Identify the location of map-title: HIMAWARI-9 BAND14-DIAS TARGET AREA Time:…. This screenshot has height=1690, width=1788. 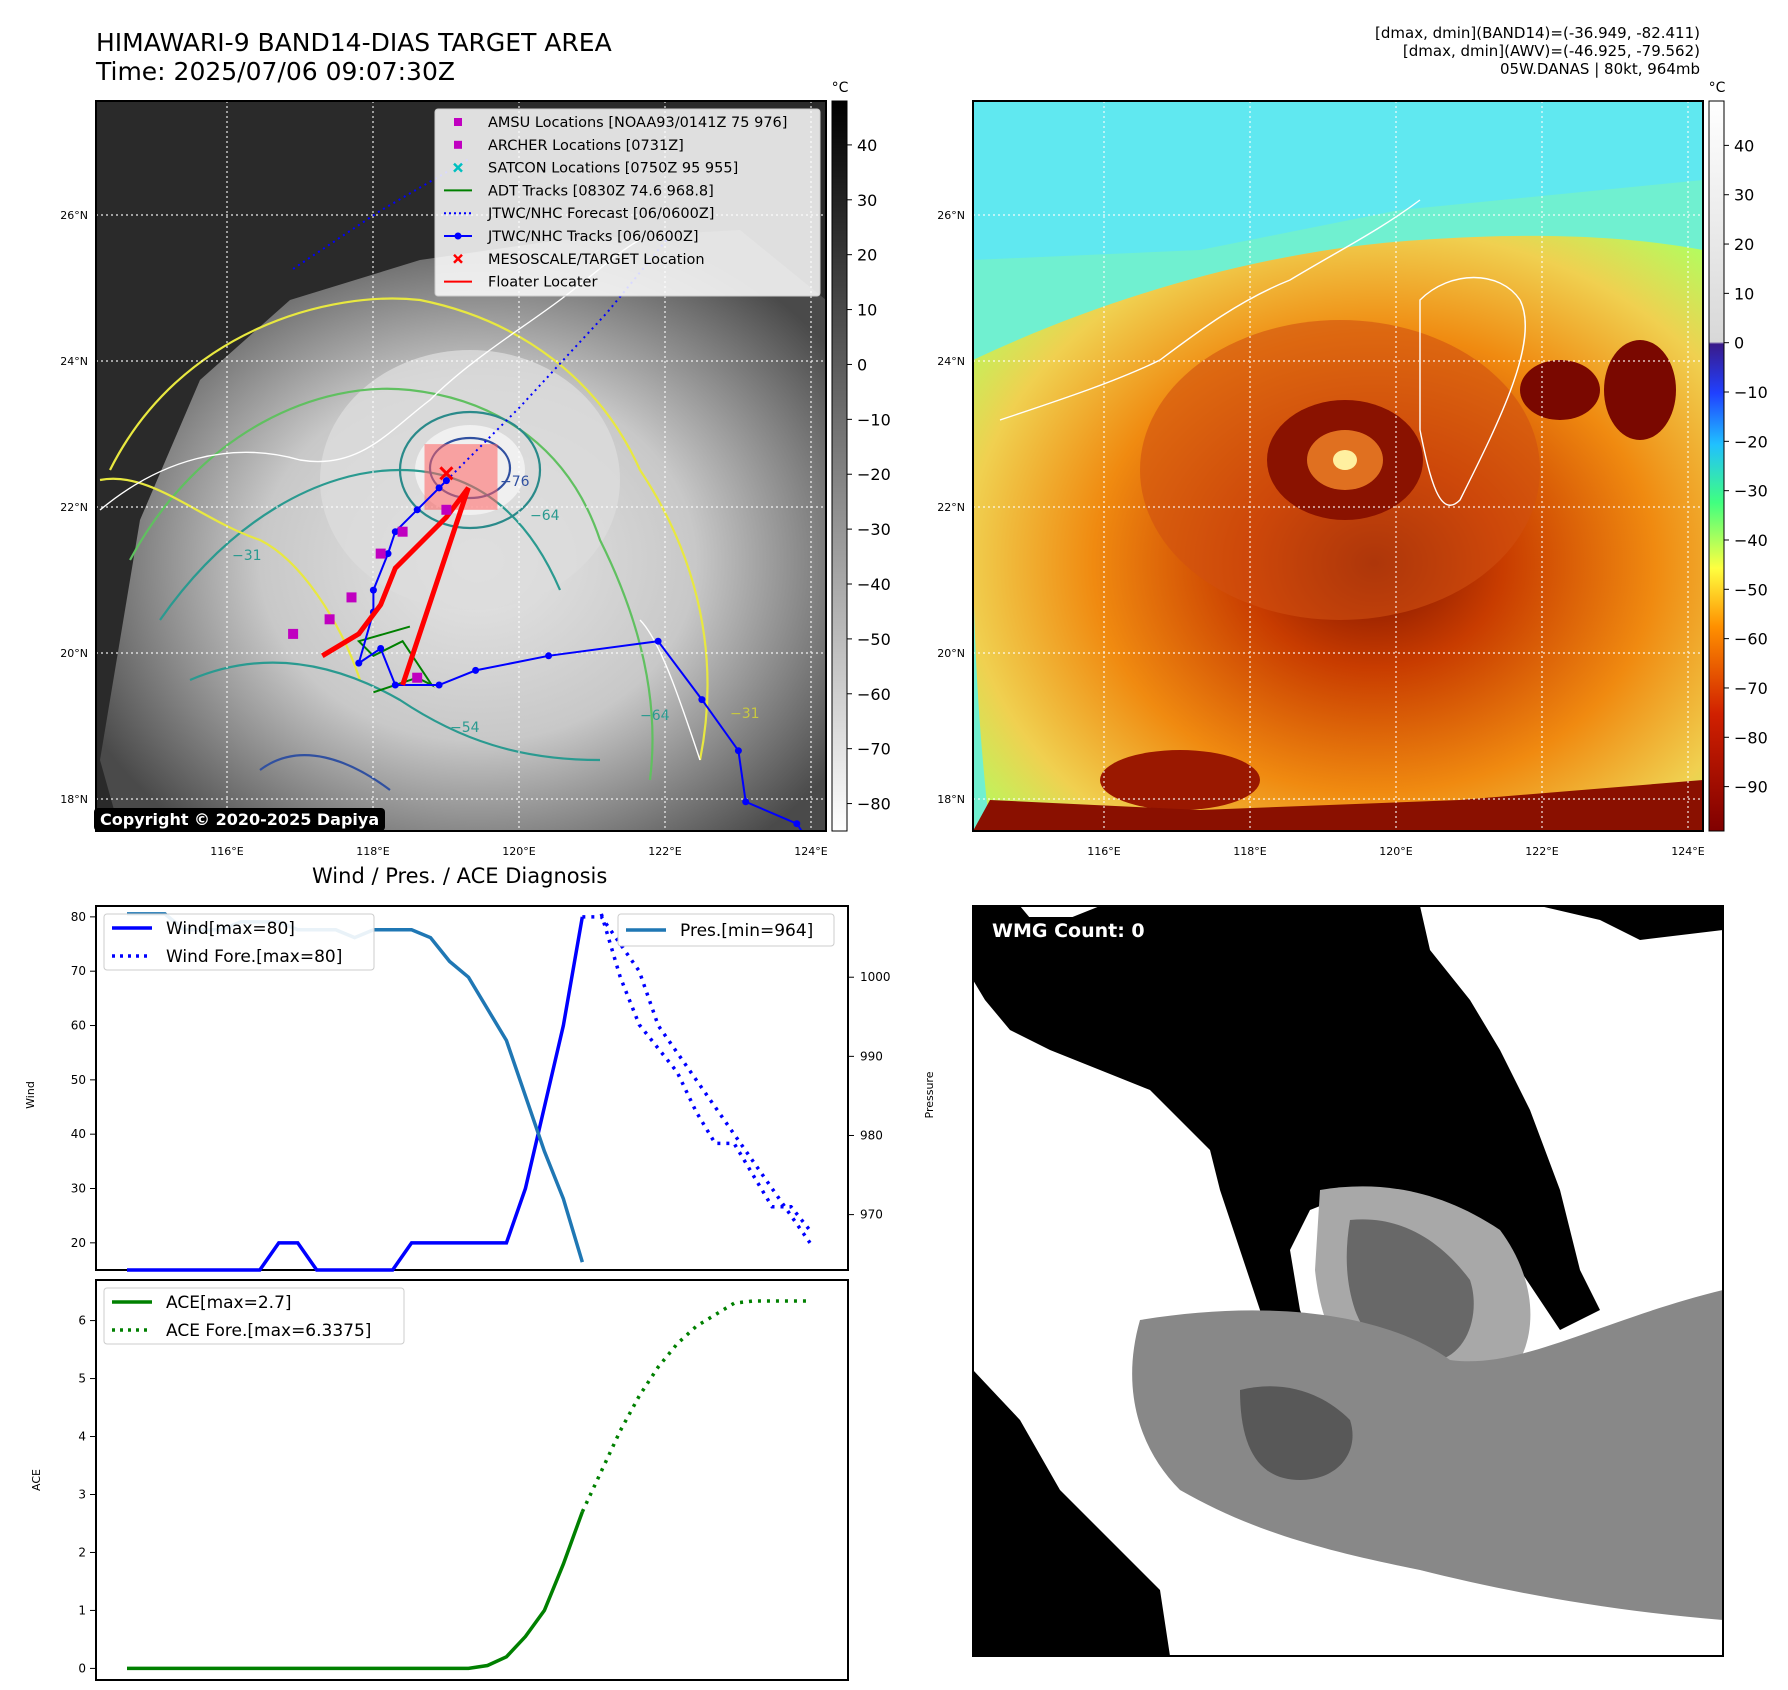
(354, 57).